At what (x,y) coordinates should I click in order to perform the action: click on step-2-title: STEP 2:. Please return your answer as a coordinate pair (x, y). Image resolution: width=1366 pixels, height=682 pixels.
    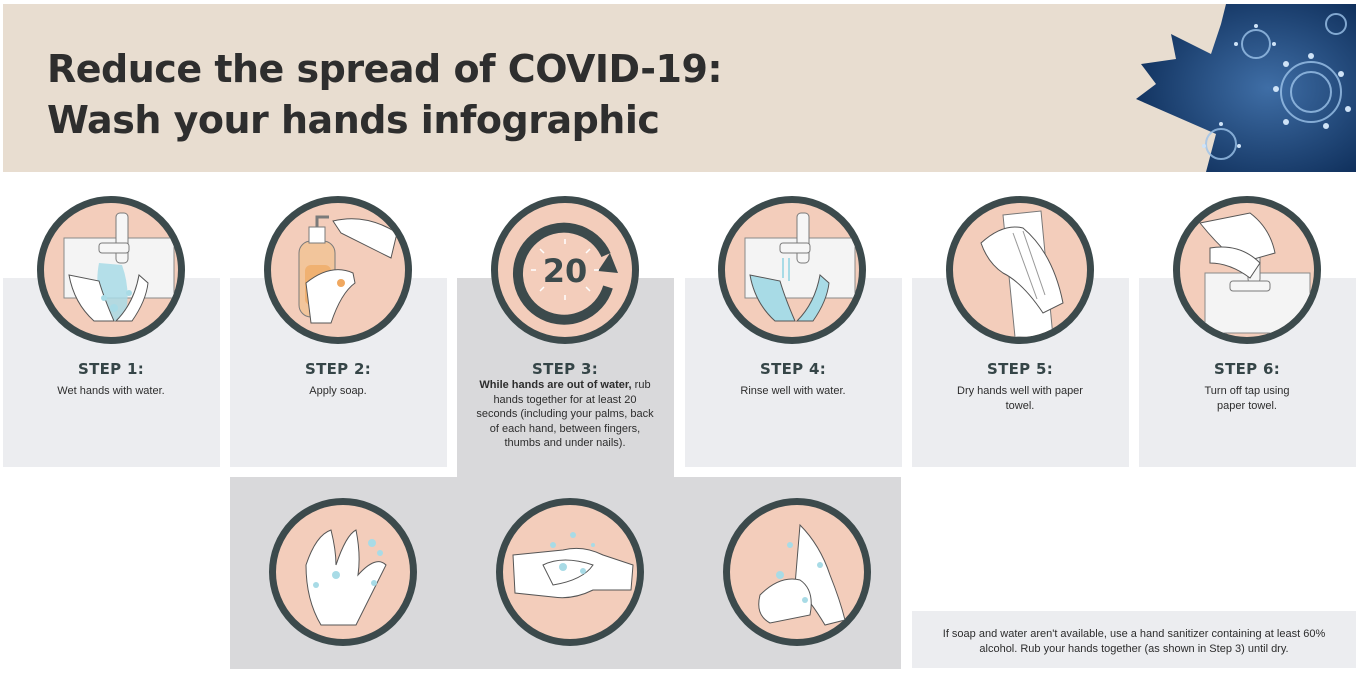
    Looking at the image, I should click on (338, 369).